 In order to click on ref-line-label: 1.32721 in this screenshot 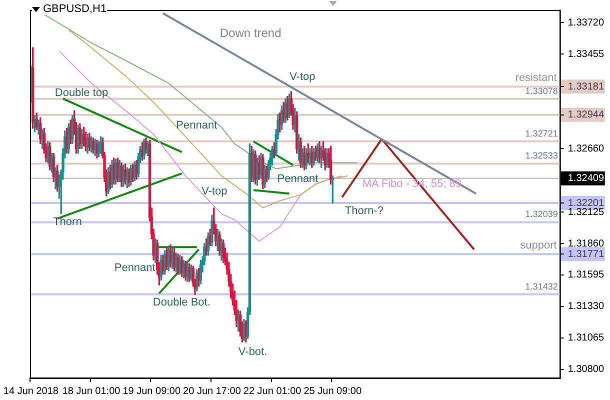, I will do `click(541, 133)`.